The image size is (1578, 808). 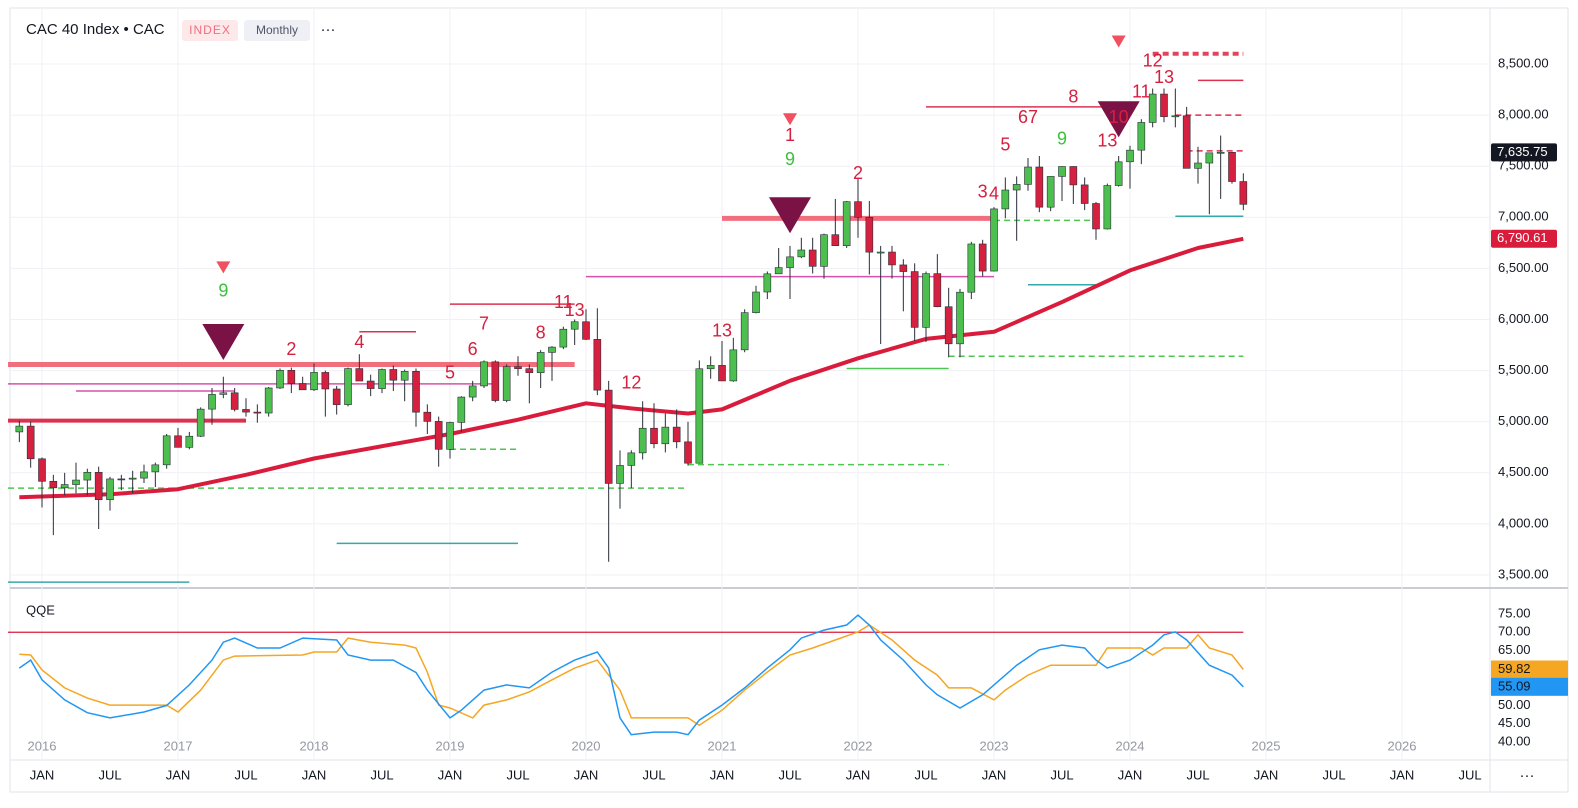 I want to click on signal-marker, so click(x=223, y=267).